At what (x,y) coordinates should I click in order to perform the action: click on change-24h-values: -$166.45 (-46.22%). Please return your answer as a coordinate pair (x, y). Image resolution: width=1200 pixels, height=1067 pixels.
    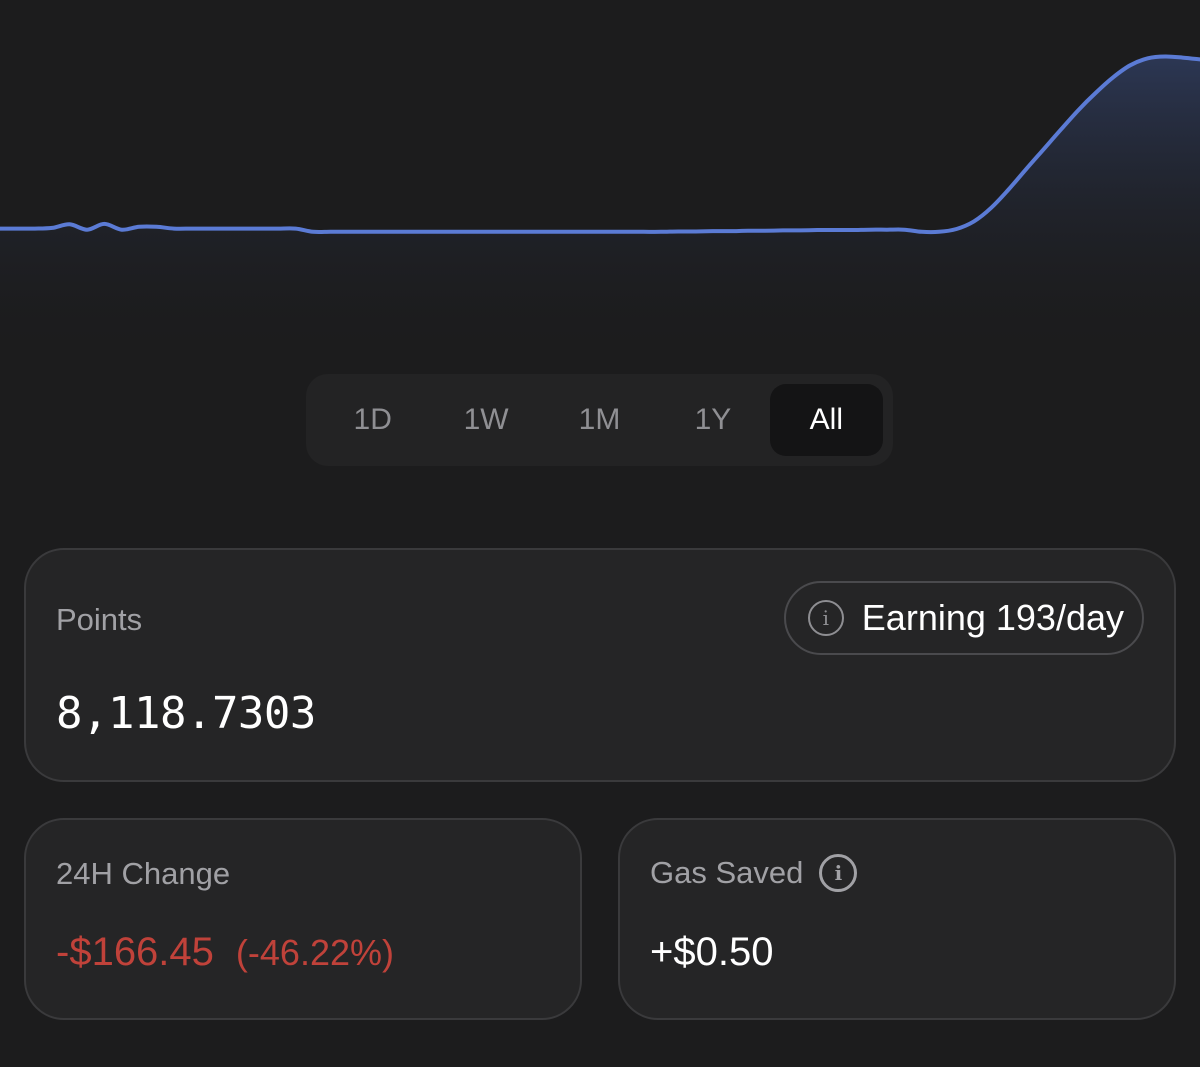
    Looking at the image, I should click on (225, 952).